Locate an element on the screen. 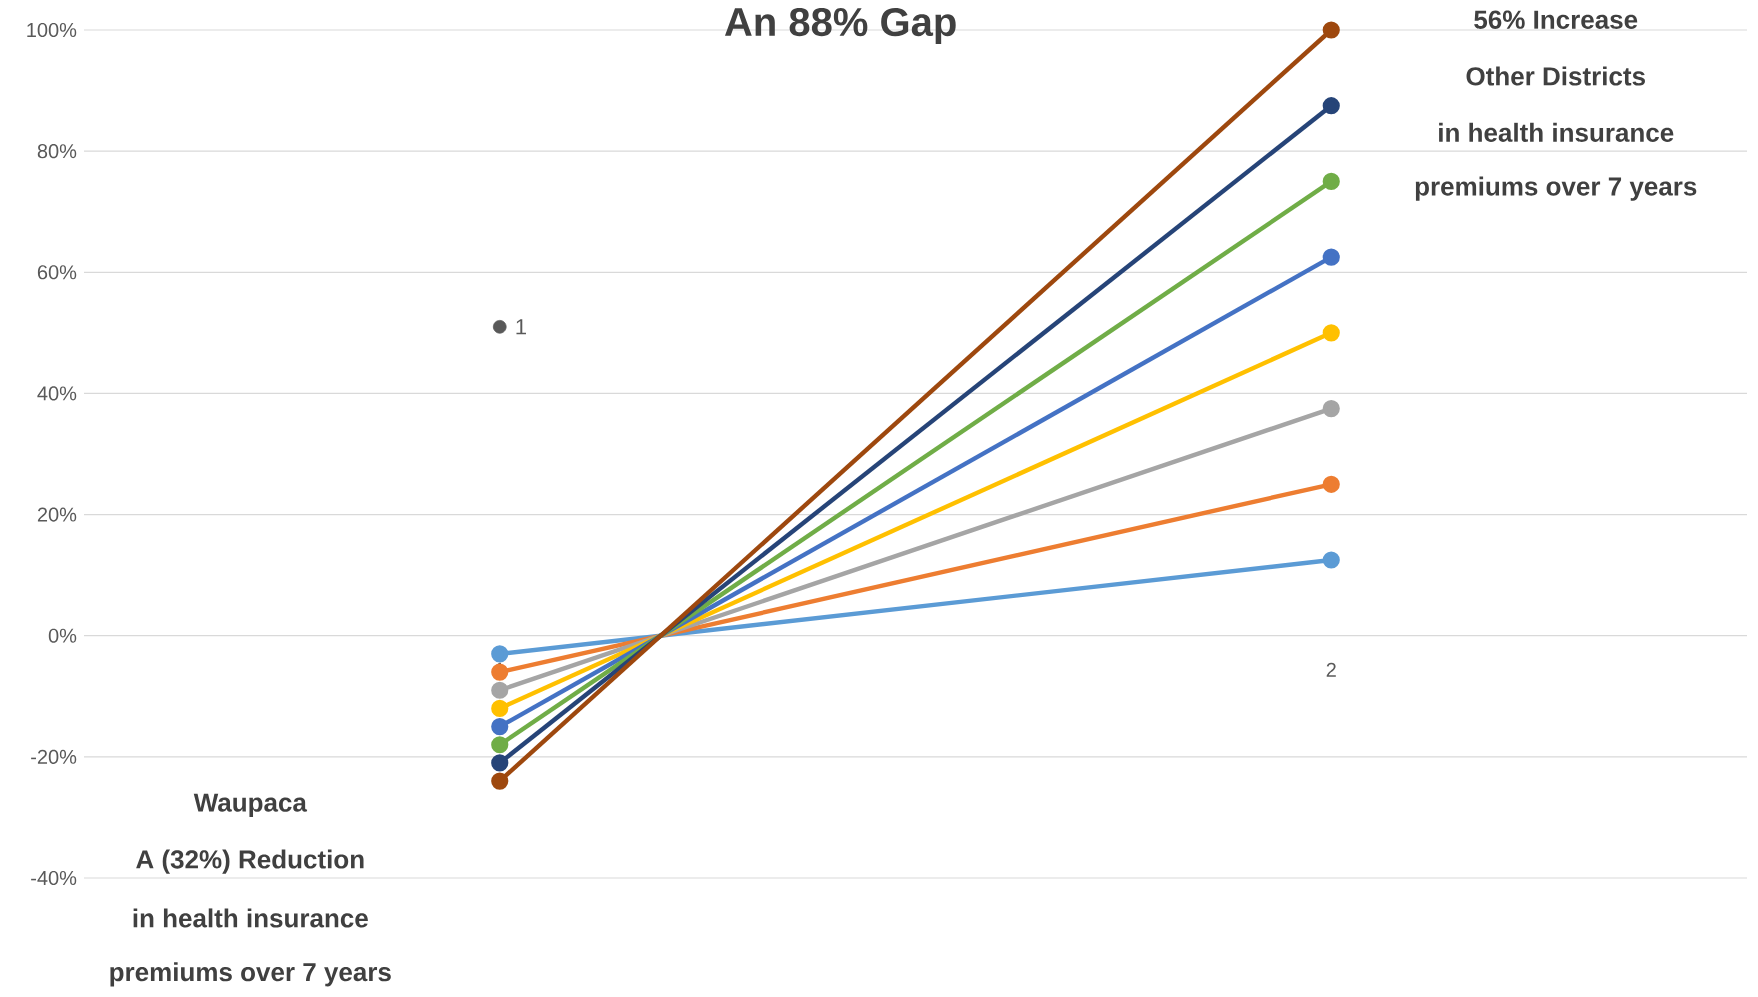 This screenshot has height=997, width=1758. y-tick-label: 20% is located at coordinates (57, 514).